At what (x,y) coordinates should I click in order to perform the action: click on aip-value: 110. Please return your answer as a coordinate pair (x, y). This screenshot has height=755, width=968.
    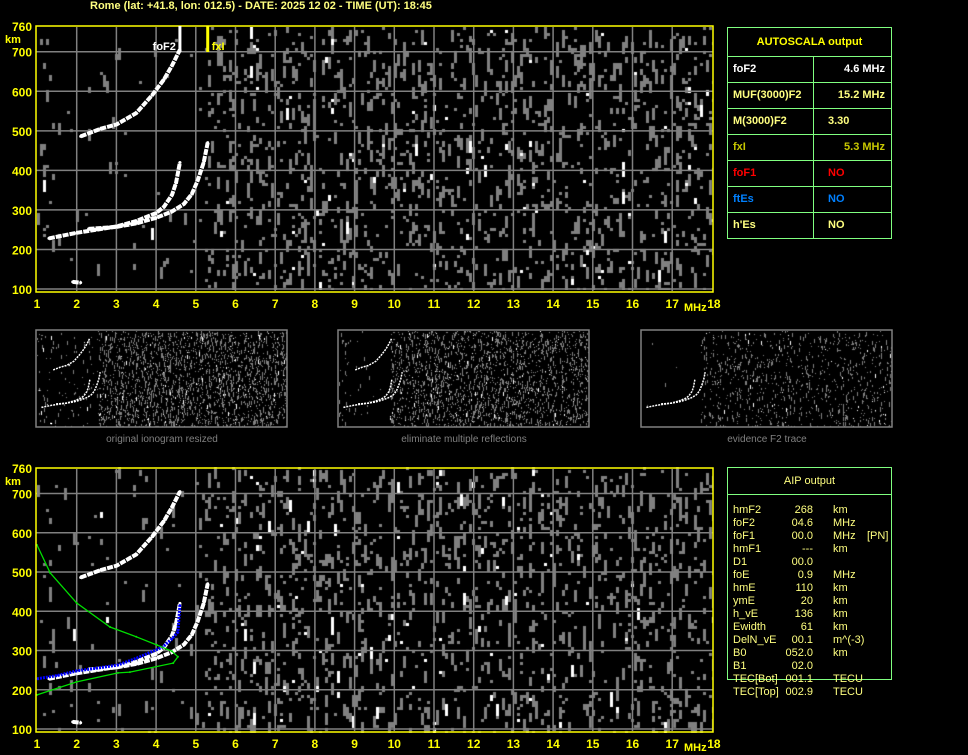
    Looking at the image, I should click on (804, 588).